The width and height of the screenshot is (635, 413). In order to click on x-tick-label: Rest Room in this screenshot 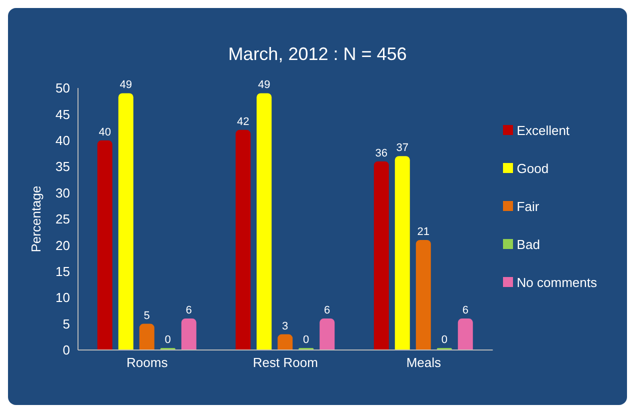, I will do `click(285, 362)`.